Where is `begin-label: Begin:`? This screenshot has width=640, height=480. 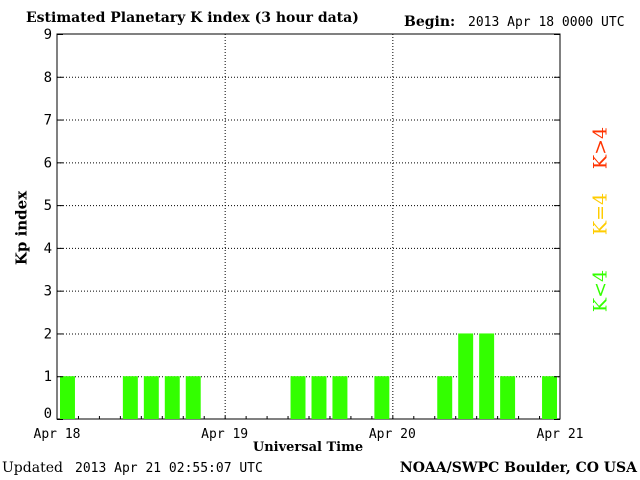
begin-label: Begin: is located at coordinates (430, 22).